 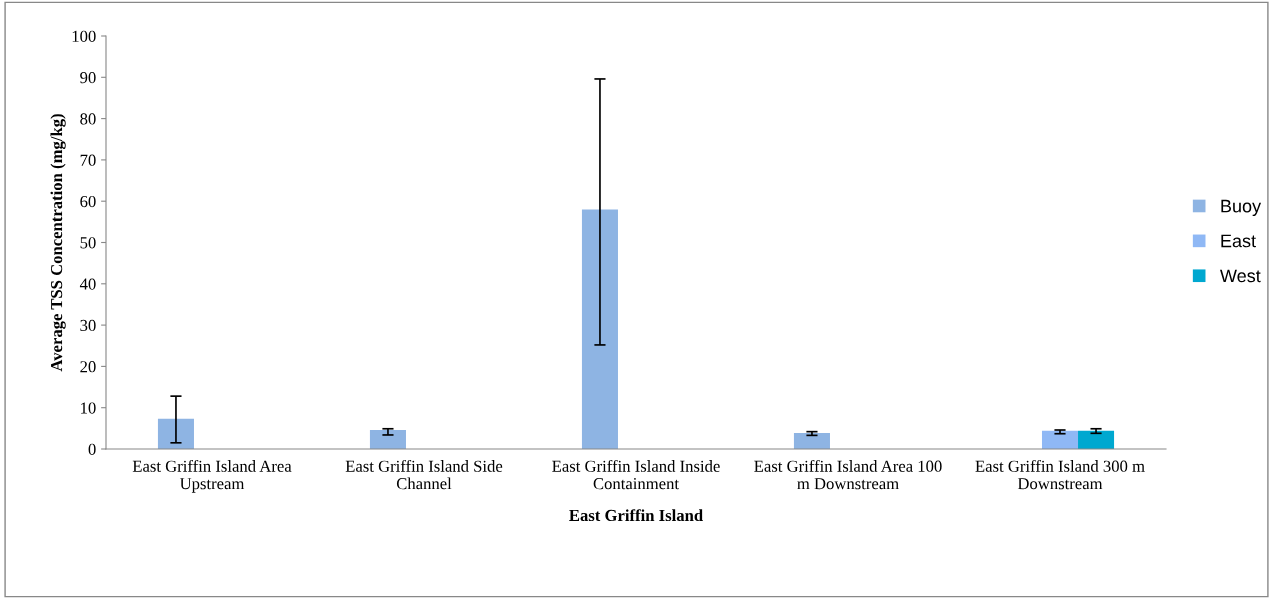 I want to click on legend-label: Buoy, so click(x=1241, y=208).